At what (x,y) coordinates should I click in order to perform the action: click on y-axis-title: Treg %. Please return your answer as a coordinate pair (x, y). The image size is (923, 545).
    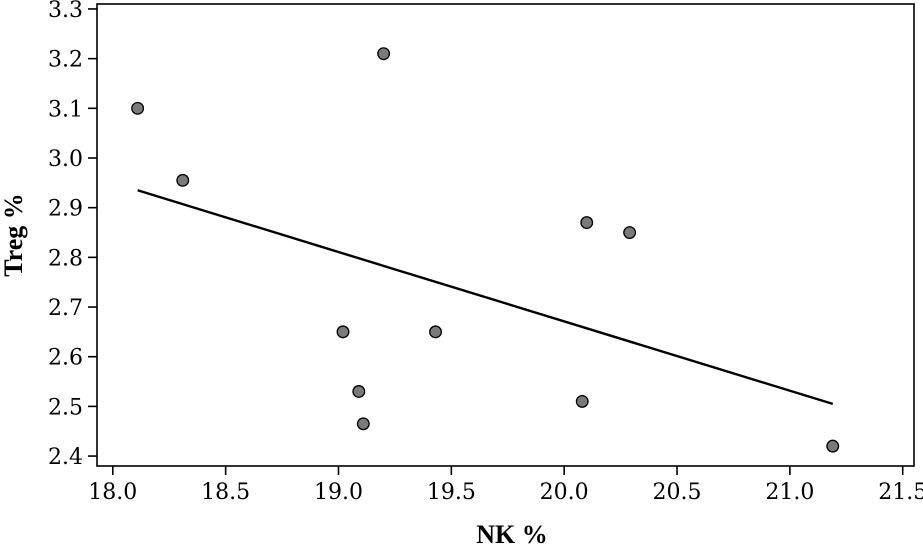
    Looking at the image, I should click on (14, 235).